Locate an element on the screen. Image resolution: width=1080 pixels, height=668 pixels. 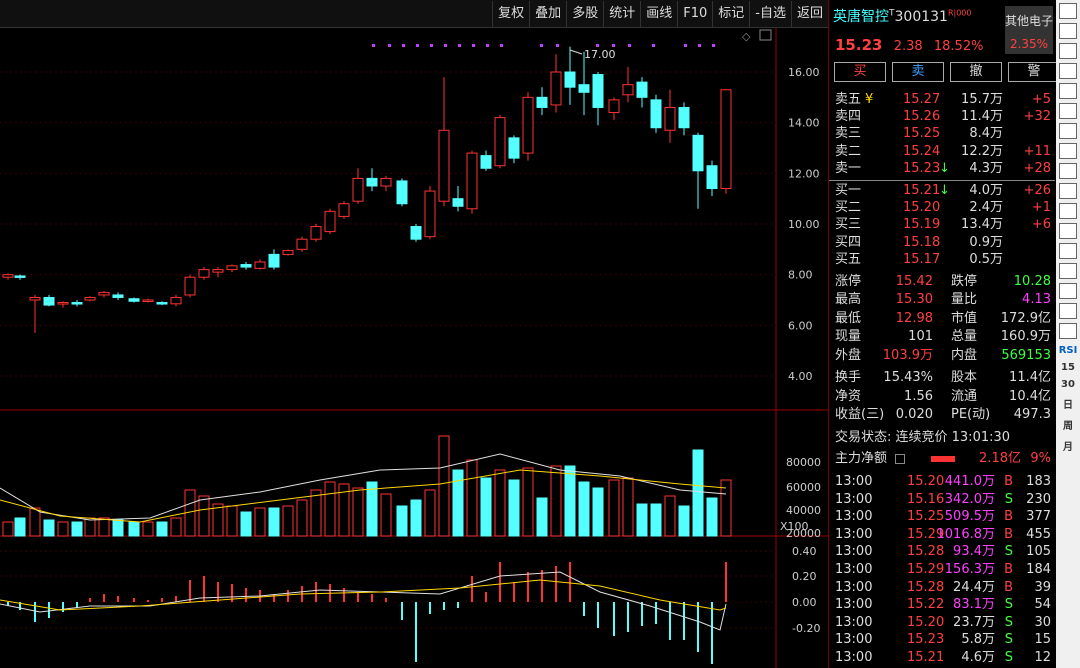
cancel-order-button: 撤 is located at coordinates (976, 72).